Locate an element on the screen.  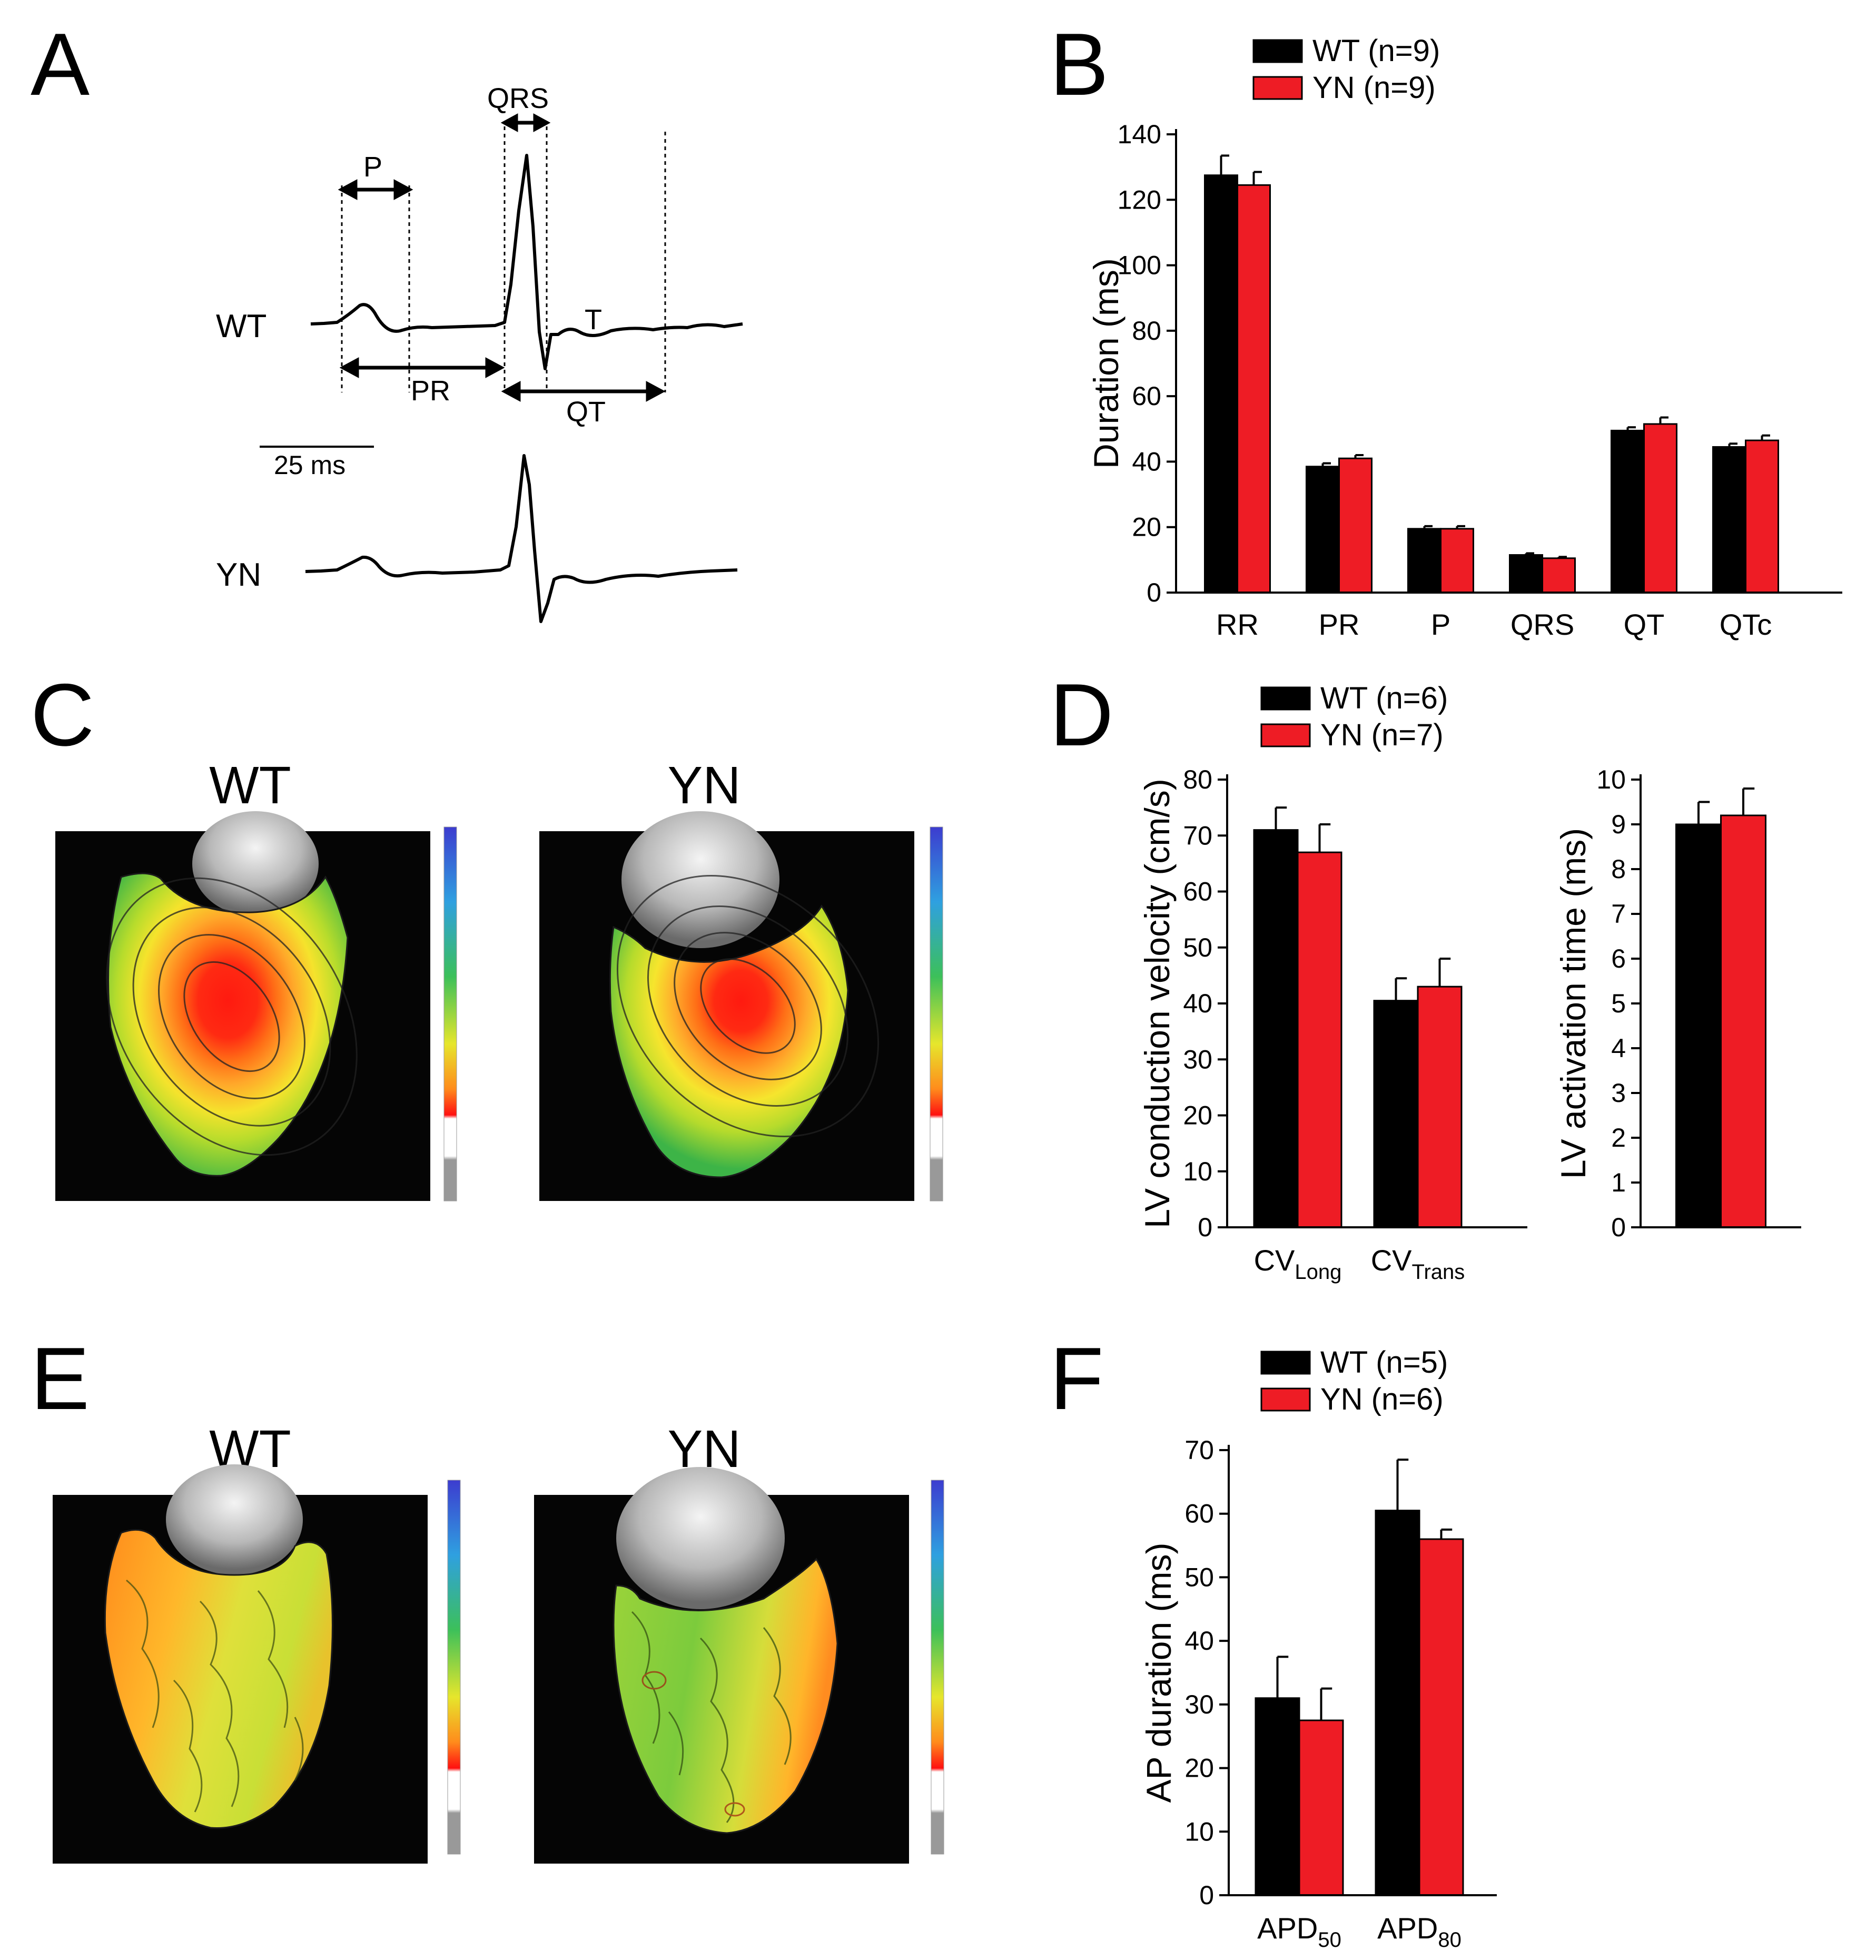
activation-map-wt-color-scale is located at coordinates (450, 1013).